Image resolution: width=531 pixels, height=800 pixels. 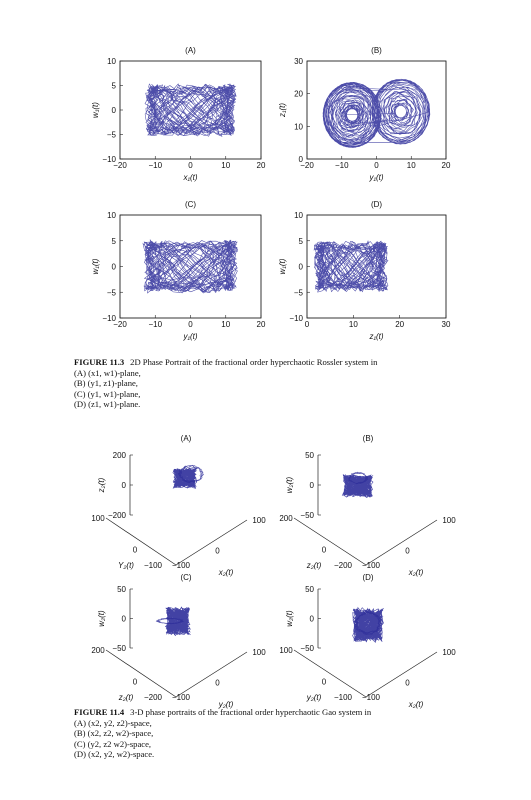 What do you see at coordinates (113, 722) in the screenshot?
I see `caption-item: (A) (x2, y2, z2)-space,` at bounding box center [113, 722].